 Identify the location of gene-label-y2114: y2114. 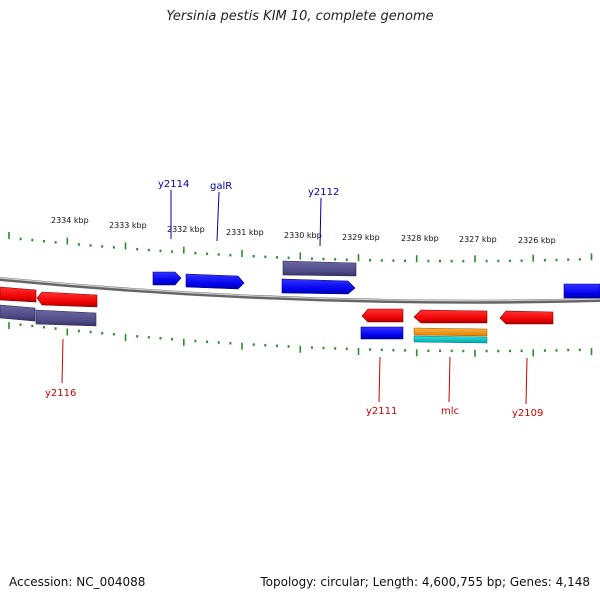
(173, 184).